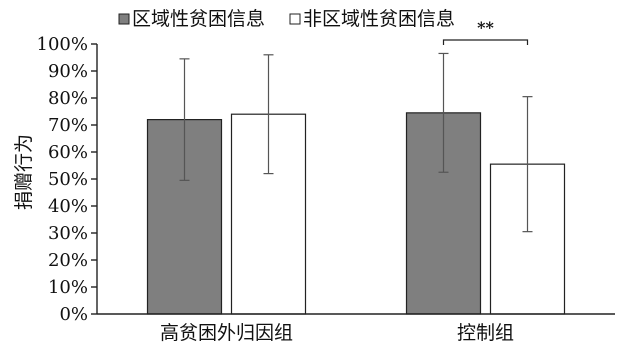 This screenshot has height=347, width=627. What do you see at coordinates (24, 172) in the screenshot?
I see `y-axis-label: 捐赠行为` at bounding box center [24, 172].